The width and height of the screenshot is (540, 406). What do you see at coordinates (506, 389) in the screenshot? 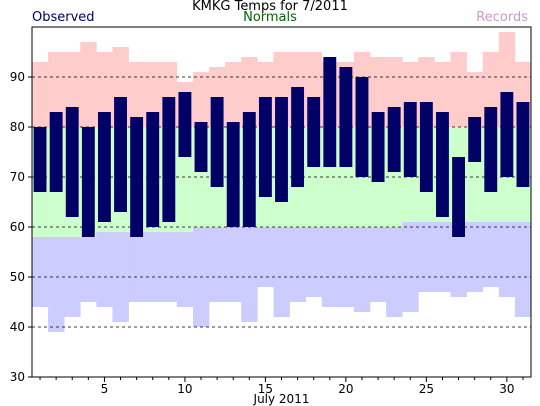
I see `x-tick-label-30: 30` at bounding box center [506, 389].